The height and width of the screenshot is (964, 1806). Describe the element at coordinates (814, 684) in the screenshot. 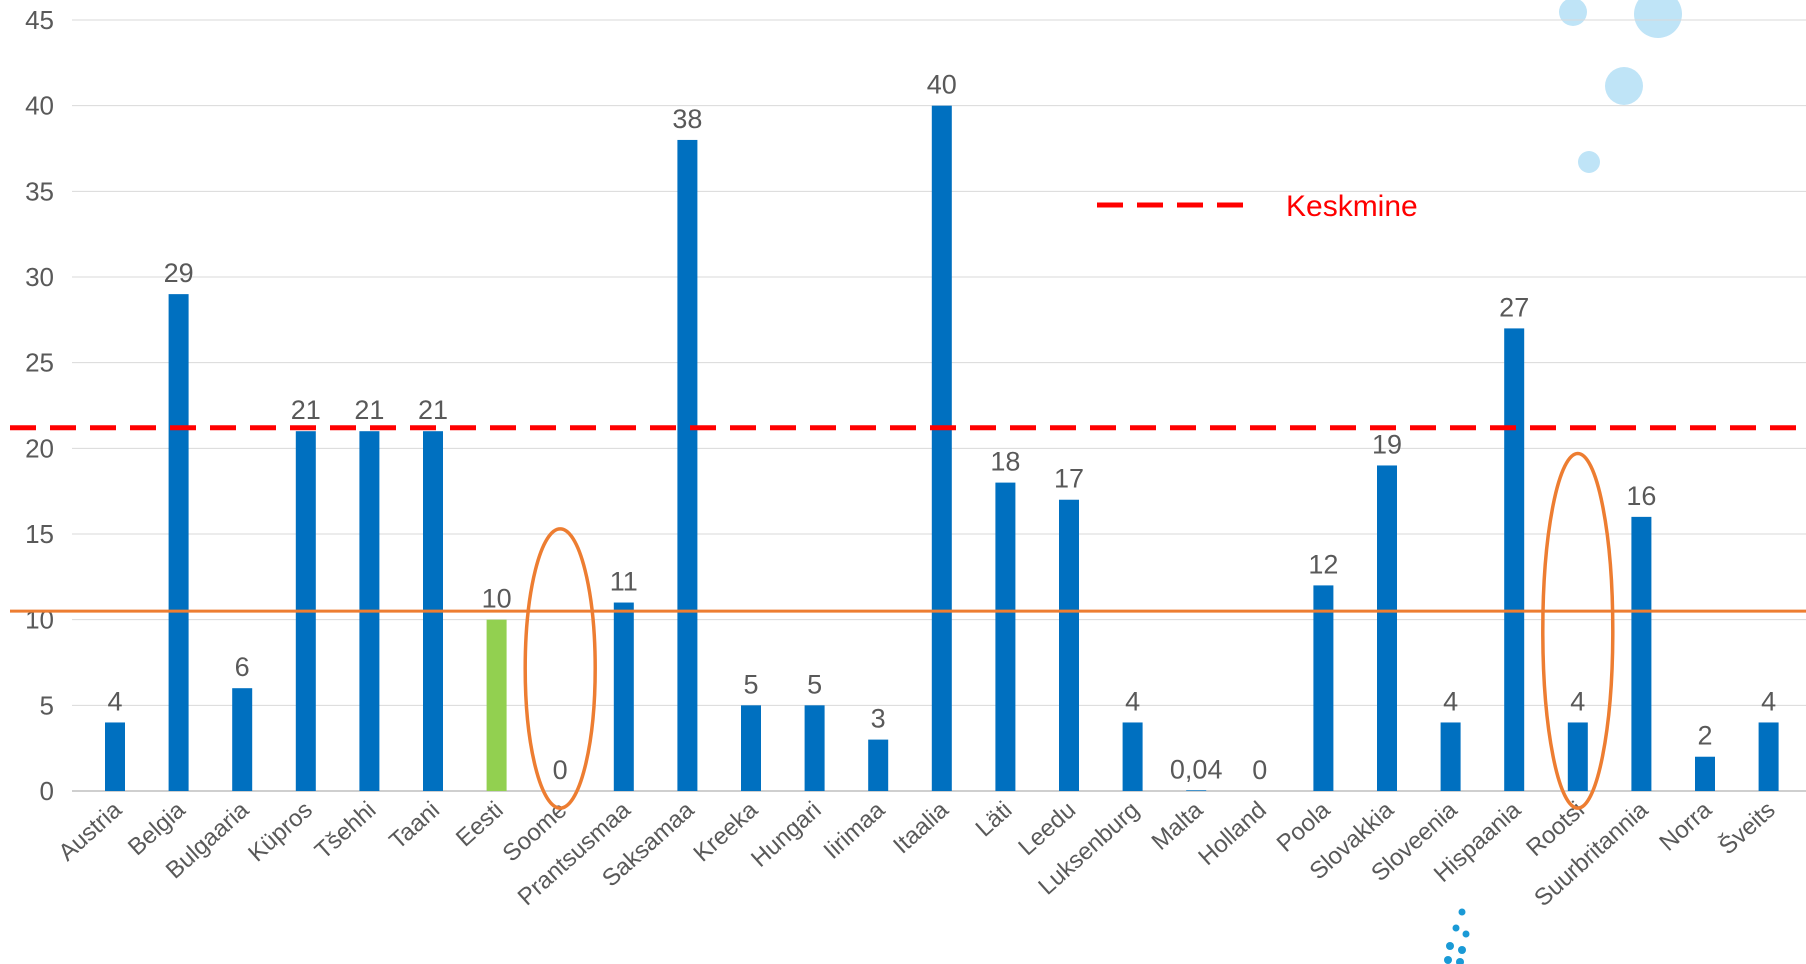

I see `data-label-hungari: 5` at that location.